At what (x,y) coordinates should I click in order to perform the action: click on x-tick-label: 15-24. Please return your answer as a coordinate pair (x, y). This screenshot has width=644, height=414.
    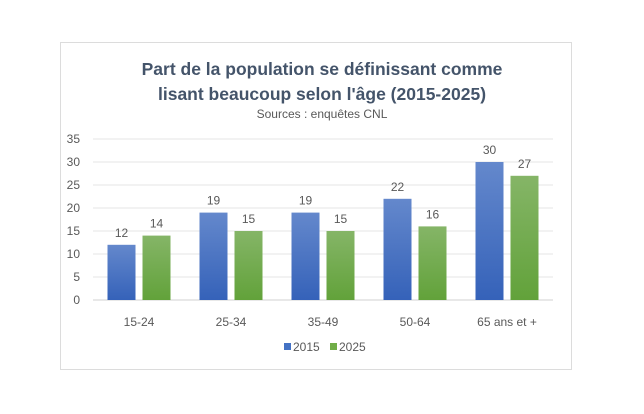
    Looking at the image, I should click on (139, 322).